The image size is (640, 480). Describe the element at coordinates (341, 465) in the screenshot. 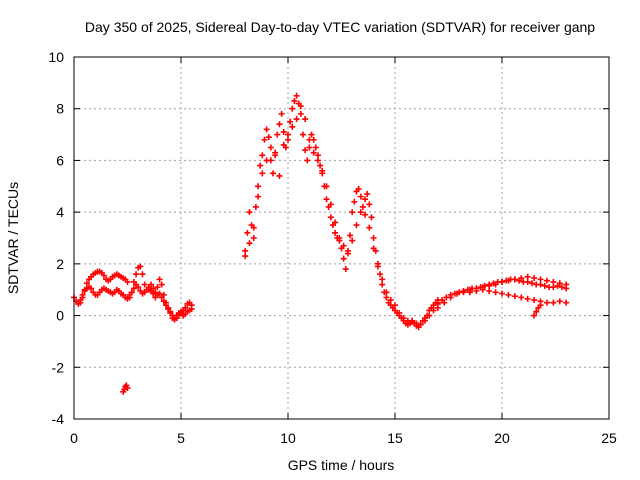

I see `x-axis-title: GPS time / hours` at that location.